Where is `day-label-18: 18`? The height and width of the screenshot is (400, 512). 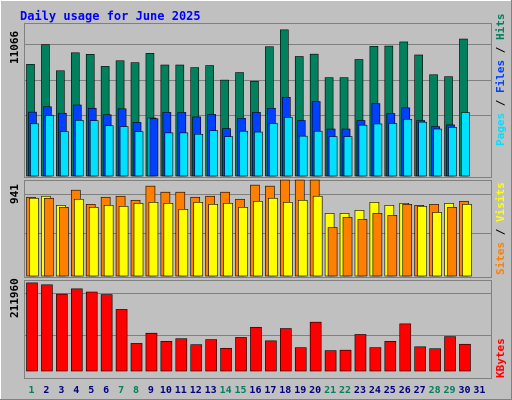 day-label-18: 18 is located at coordinates (285, 390).